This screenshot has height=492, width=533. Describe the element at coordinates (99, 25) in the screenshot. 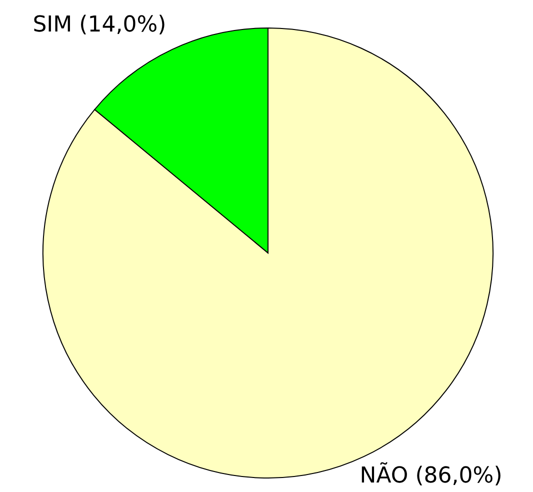

I see `slice-label: SIM (14,0%)` at that location.